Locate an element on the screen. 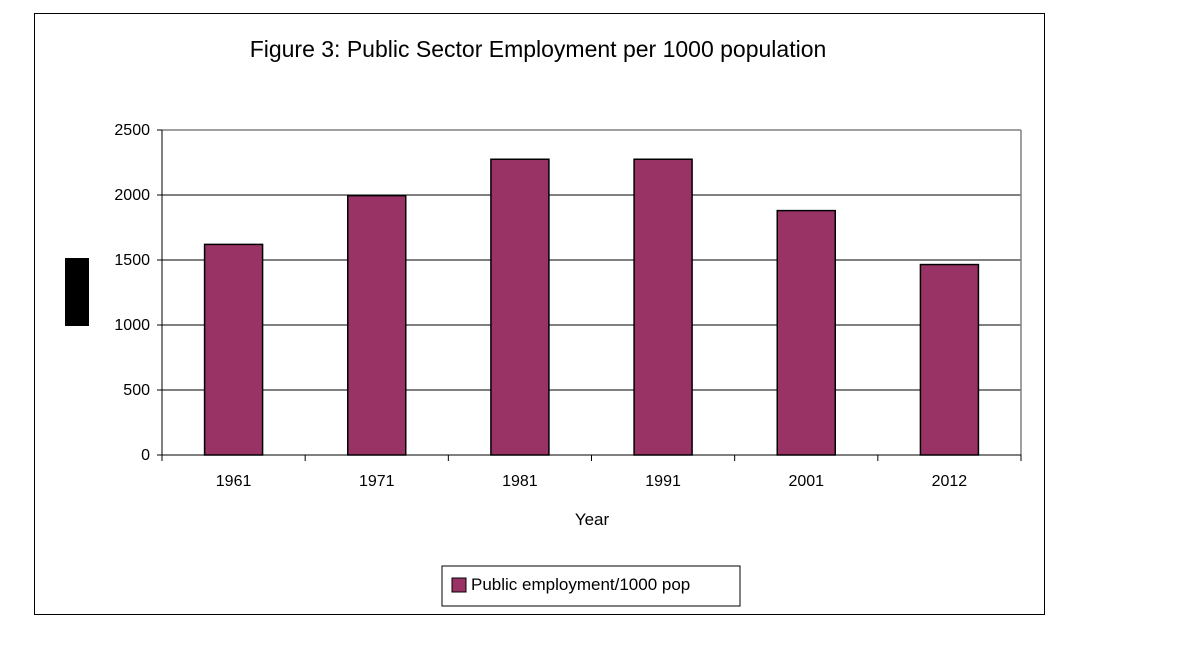 The image size is (1182, 652). legend-label: Public employment/1000 pop is located at coordinates (580, 584).